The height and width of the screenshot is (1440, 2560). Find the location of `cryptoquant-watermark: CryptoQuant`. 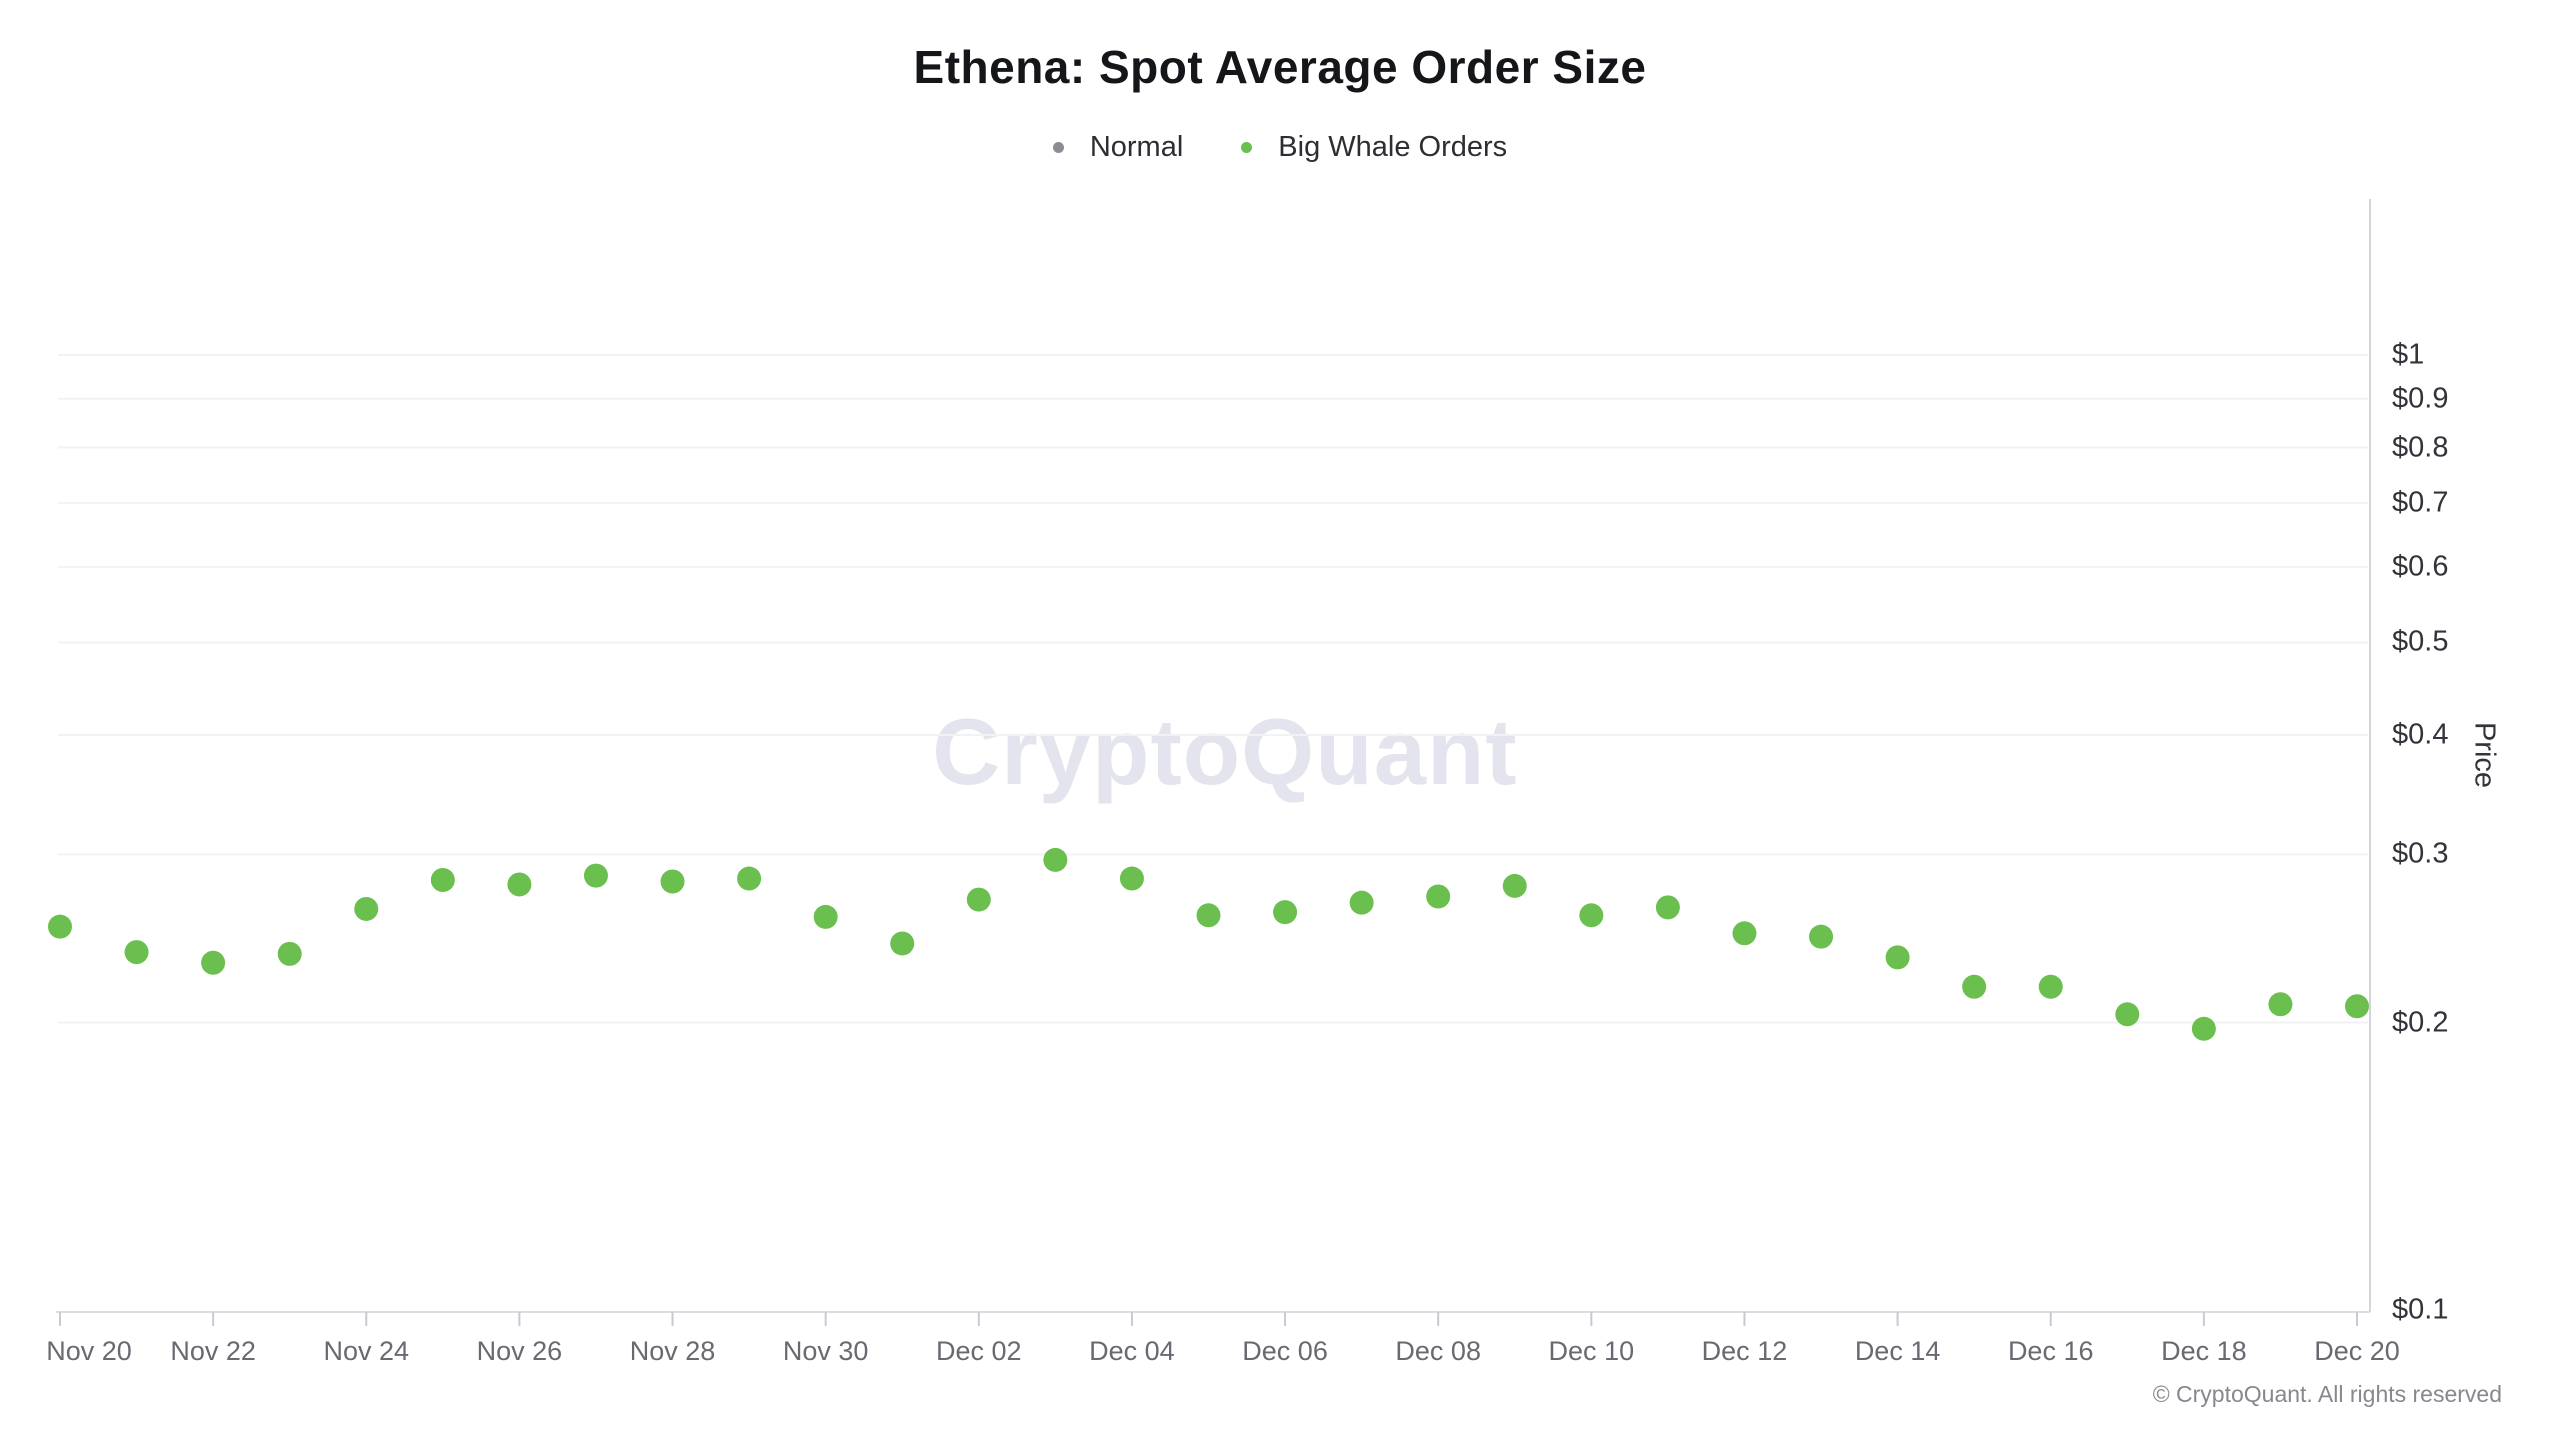

cryptoquant-watermark: CryptoQuant is located at coordinates (1225, 751).